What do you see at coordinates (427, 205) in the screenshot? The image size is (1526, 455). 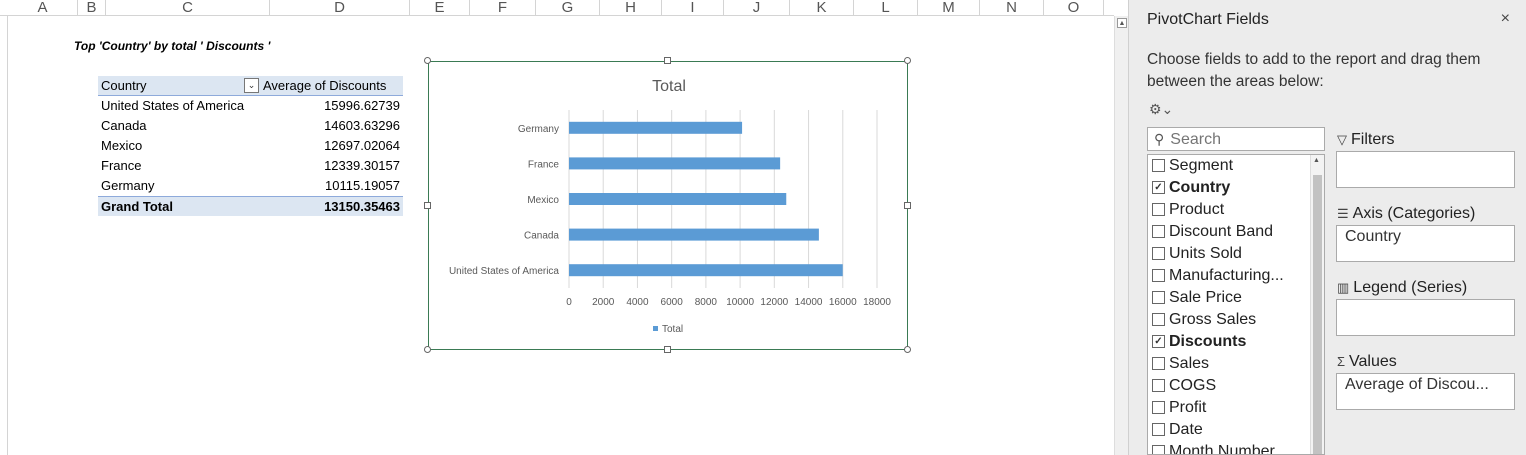 I see `resize-handle-left` at bounding box center [427, 205].